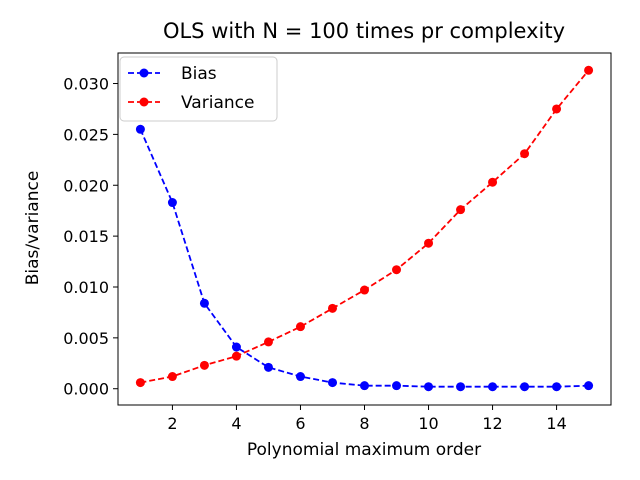 This screenshot has width=640, height=480. What do you see at coordinates (364, 423) in the screenshot?
I see `x-tick-label: 8` at bounding box center [364, 423].